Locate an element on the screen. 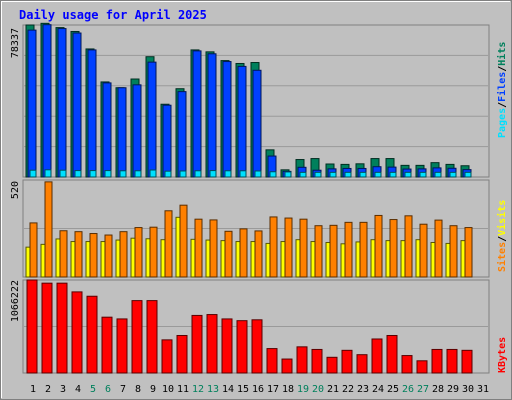  day-label: 9 is located at coordinates (153, 389).